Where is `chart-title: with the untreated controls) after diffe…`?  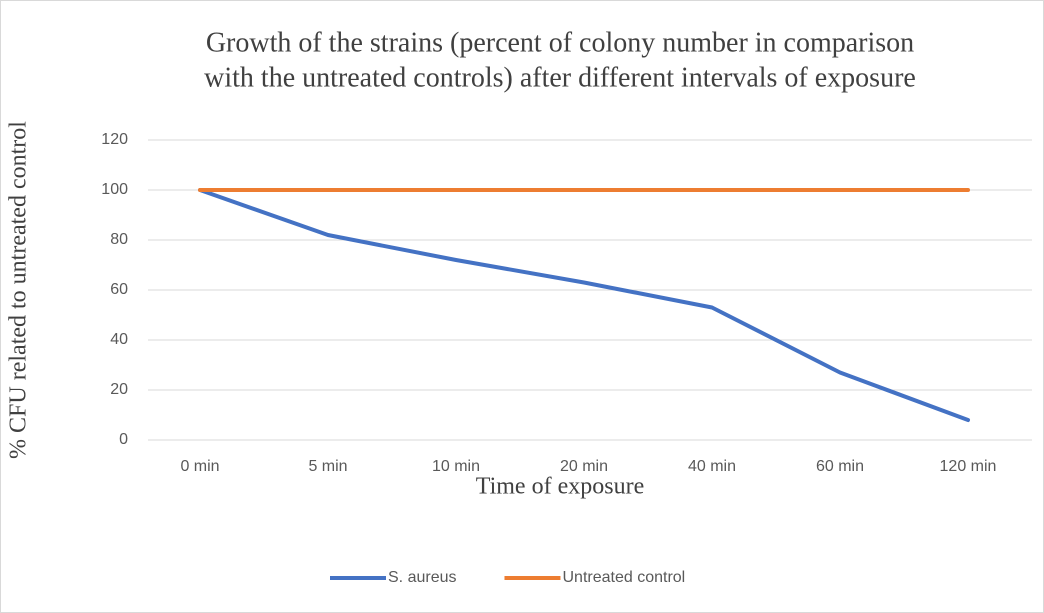 chart-title: with the untreated controls) after diffe… is located at coordinates (560, 77).